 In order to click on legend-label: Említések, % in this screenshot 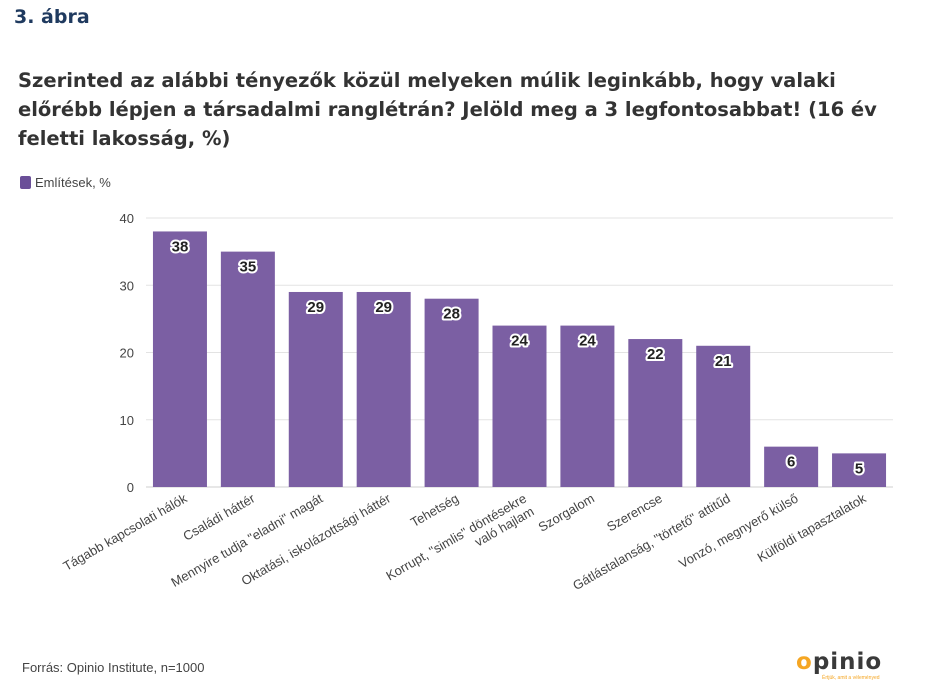, I will do `click(73, 182)`.